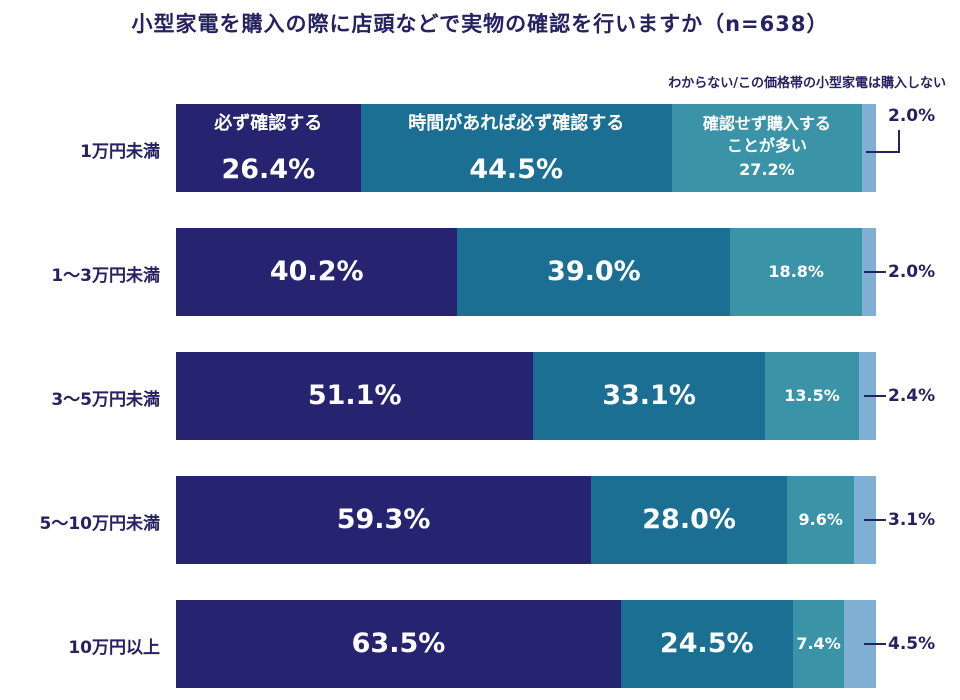  What do you see at coordinates (912, 520) in the screenshot?
I see `data-label-outside: 3.1%` at bounding box center [912, 520].